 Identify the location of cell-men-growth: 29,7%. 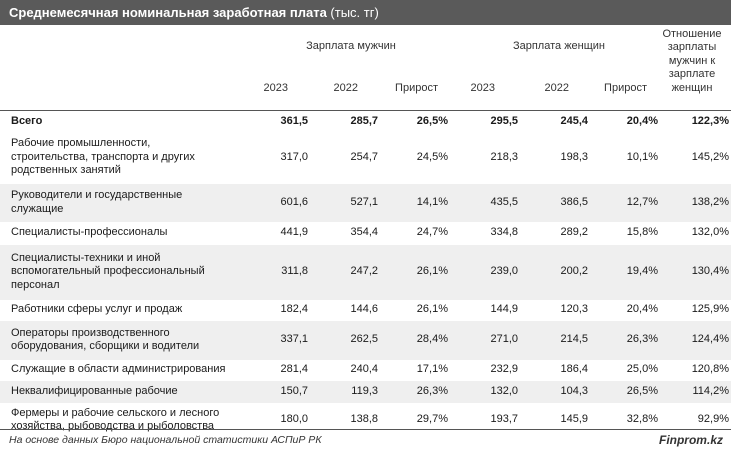
(432, 419).